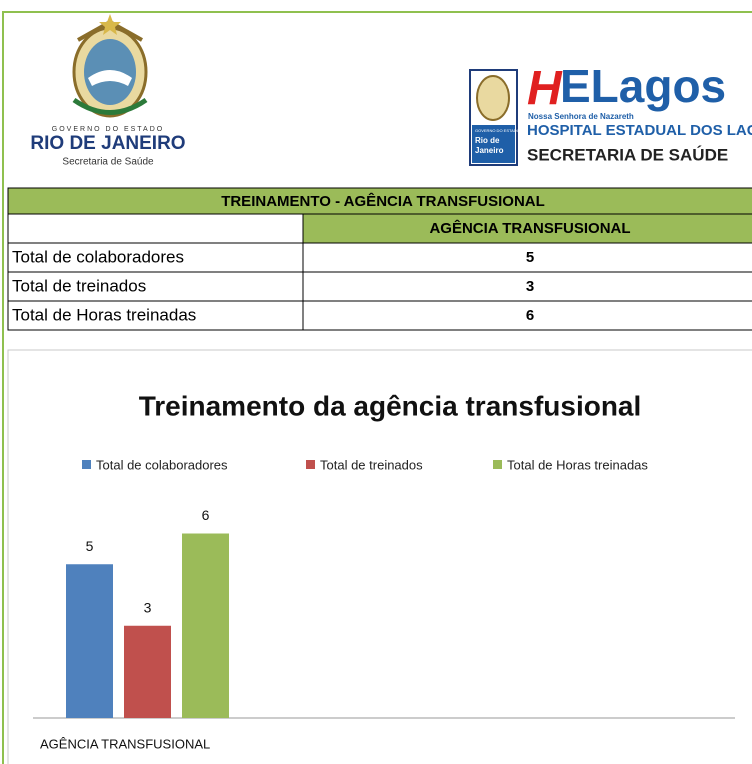 This screenshot has width=752, height=764. What do you see at coordinates (643, 86) in the screenshot?
I see `brand: ELagos` at bounding box center [643, 86].